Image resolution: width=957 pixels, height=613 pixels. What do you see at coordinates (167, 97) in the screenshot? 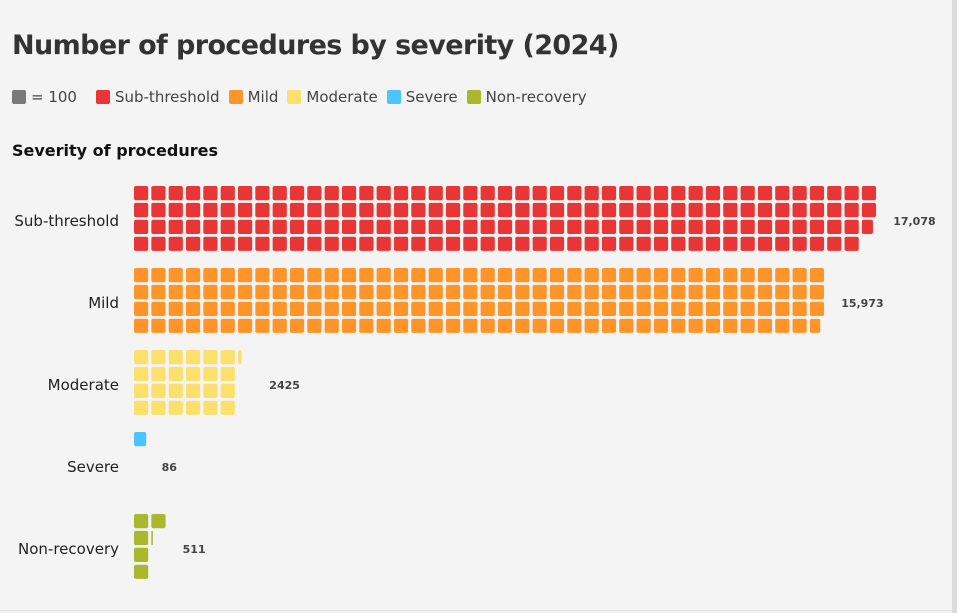
I see `legend-label-sub-threshold: Sub-threshold` at bounding box center [167, 97].